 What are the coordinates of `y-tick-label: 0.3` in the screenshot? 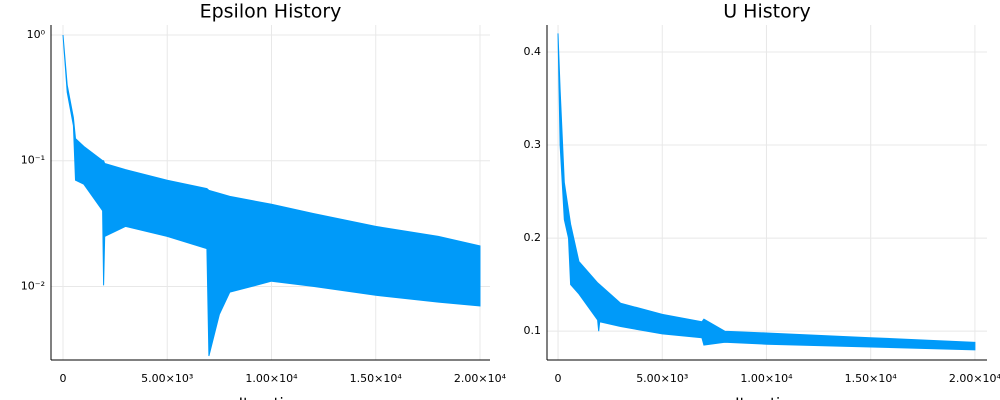 It's located at (533, 144).